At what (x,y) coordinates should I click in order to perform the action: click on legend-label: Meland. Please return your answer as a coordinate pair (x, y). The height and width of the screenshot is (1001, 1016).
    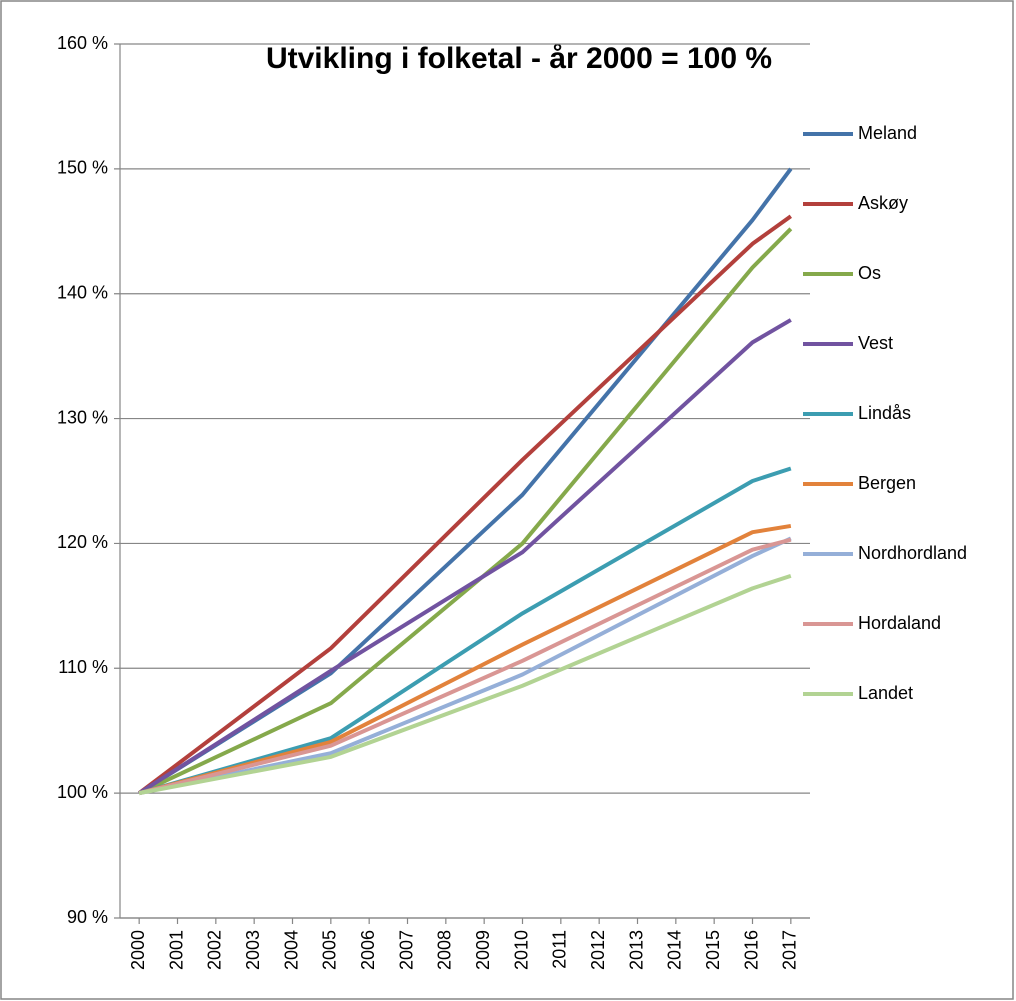
    Looking at the image, I should click on (887, 133).